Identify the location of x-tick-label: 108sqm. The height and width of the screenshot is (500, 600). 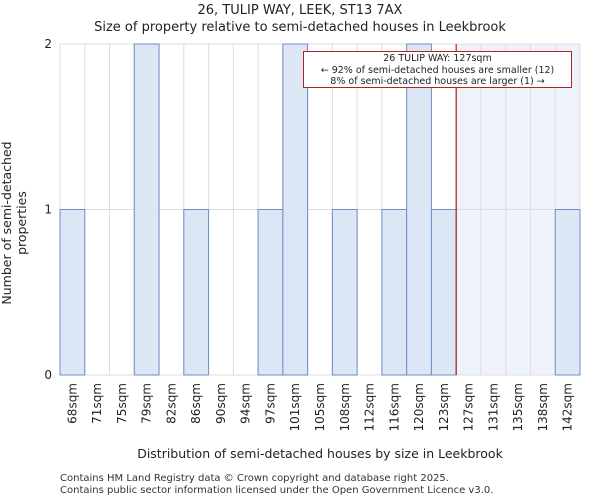
(345, 407).